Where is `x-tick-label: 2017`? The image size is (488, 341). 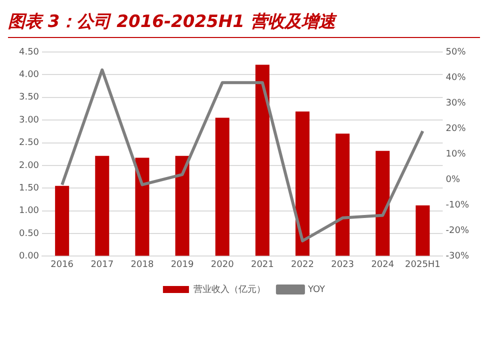 x-tick-label: 2017 is located at coordinates (102, 265).